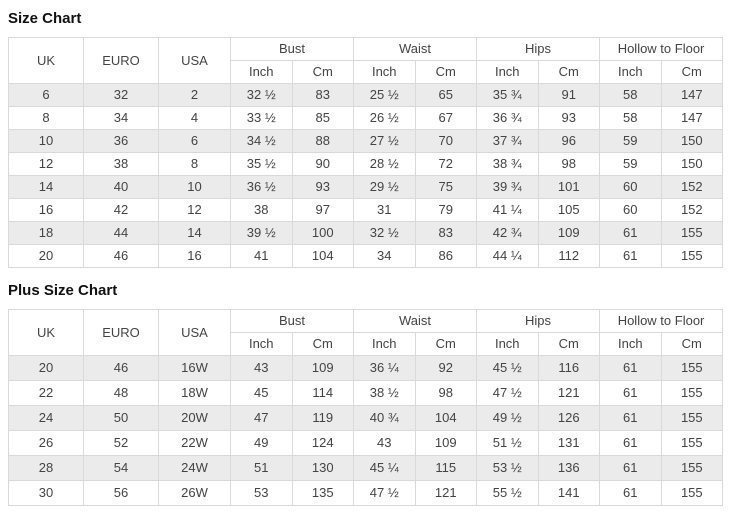  What do you see at coordinates (194, 468) in the screenshot?
I see `table-cell: 24W` at bounding box center [194, 468].